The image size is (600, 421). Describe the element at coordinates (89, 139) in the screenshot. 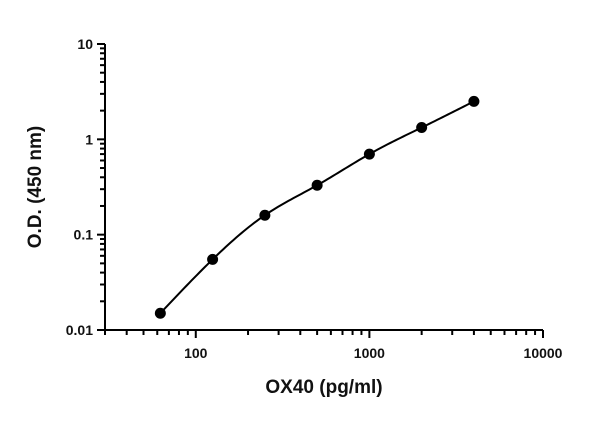

I see `y-tick-label: 1` at that location.